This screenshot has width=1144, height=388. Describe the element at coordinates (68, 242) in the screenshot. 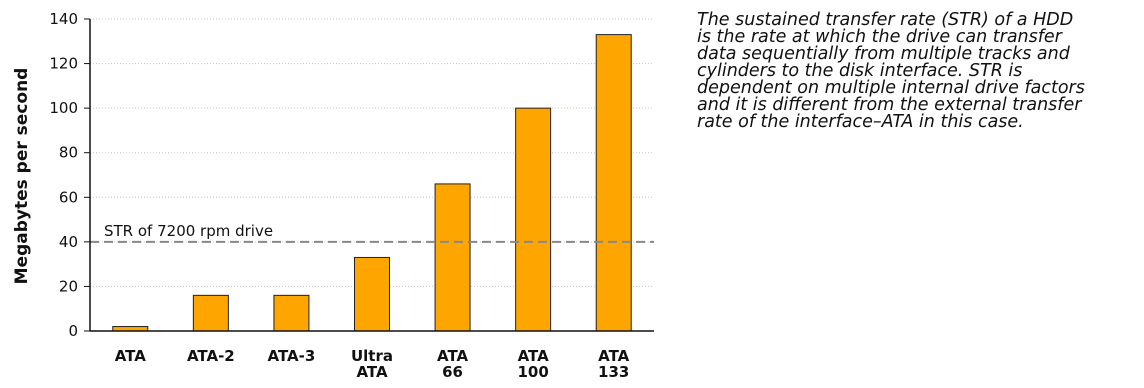

I see `y-tick-label: 40` at that location.